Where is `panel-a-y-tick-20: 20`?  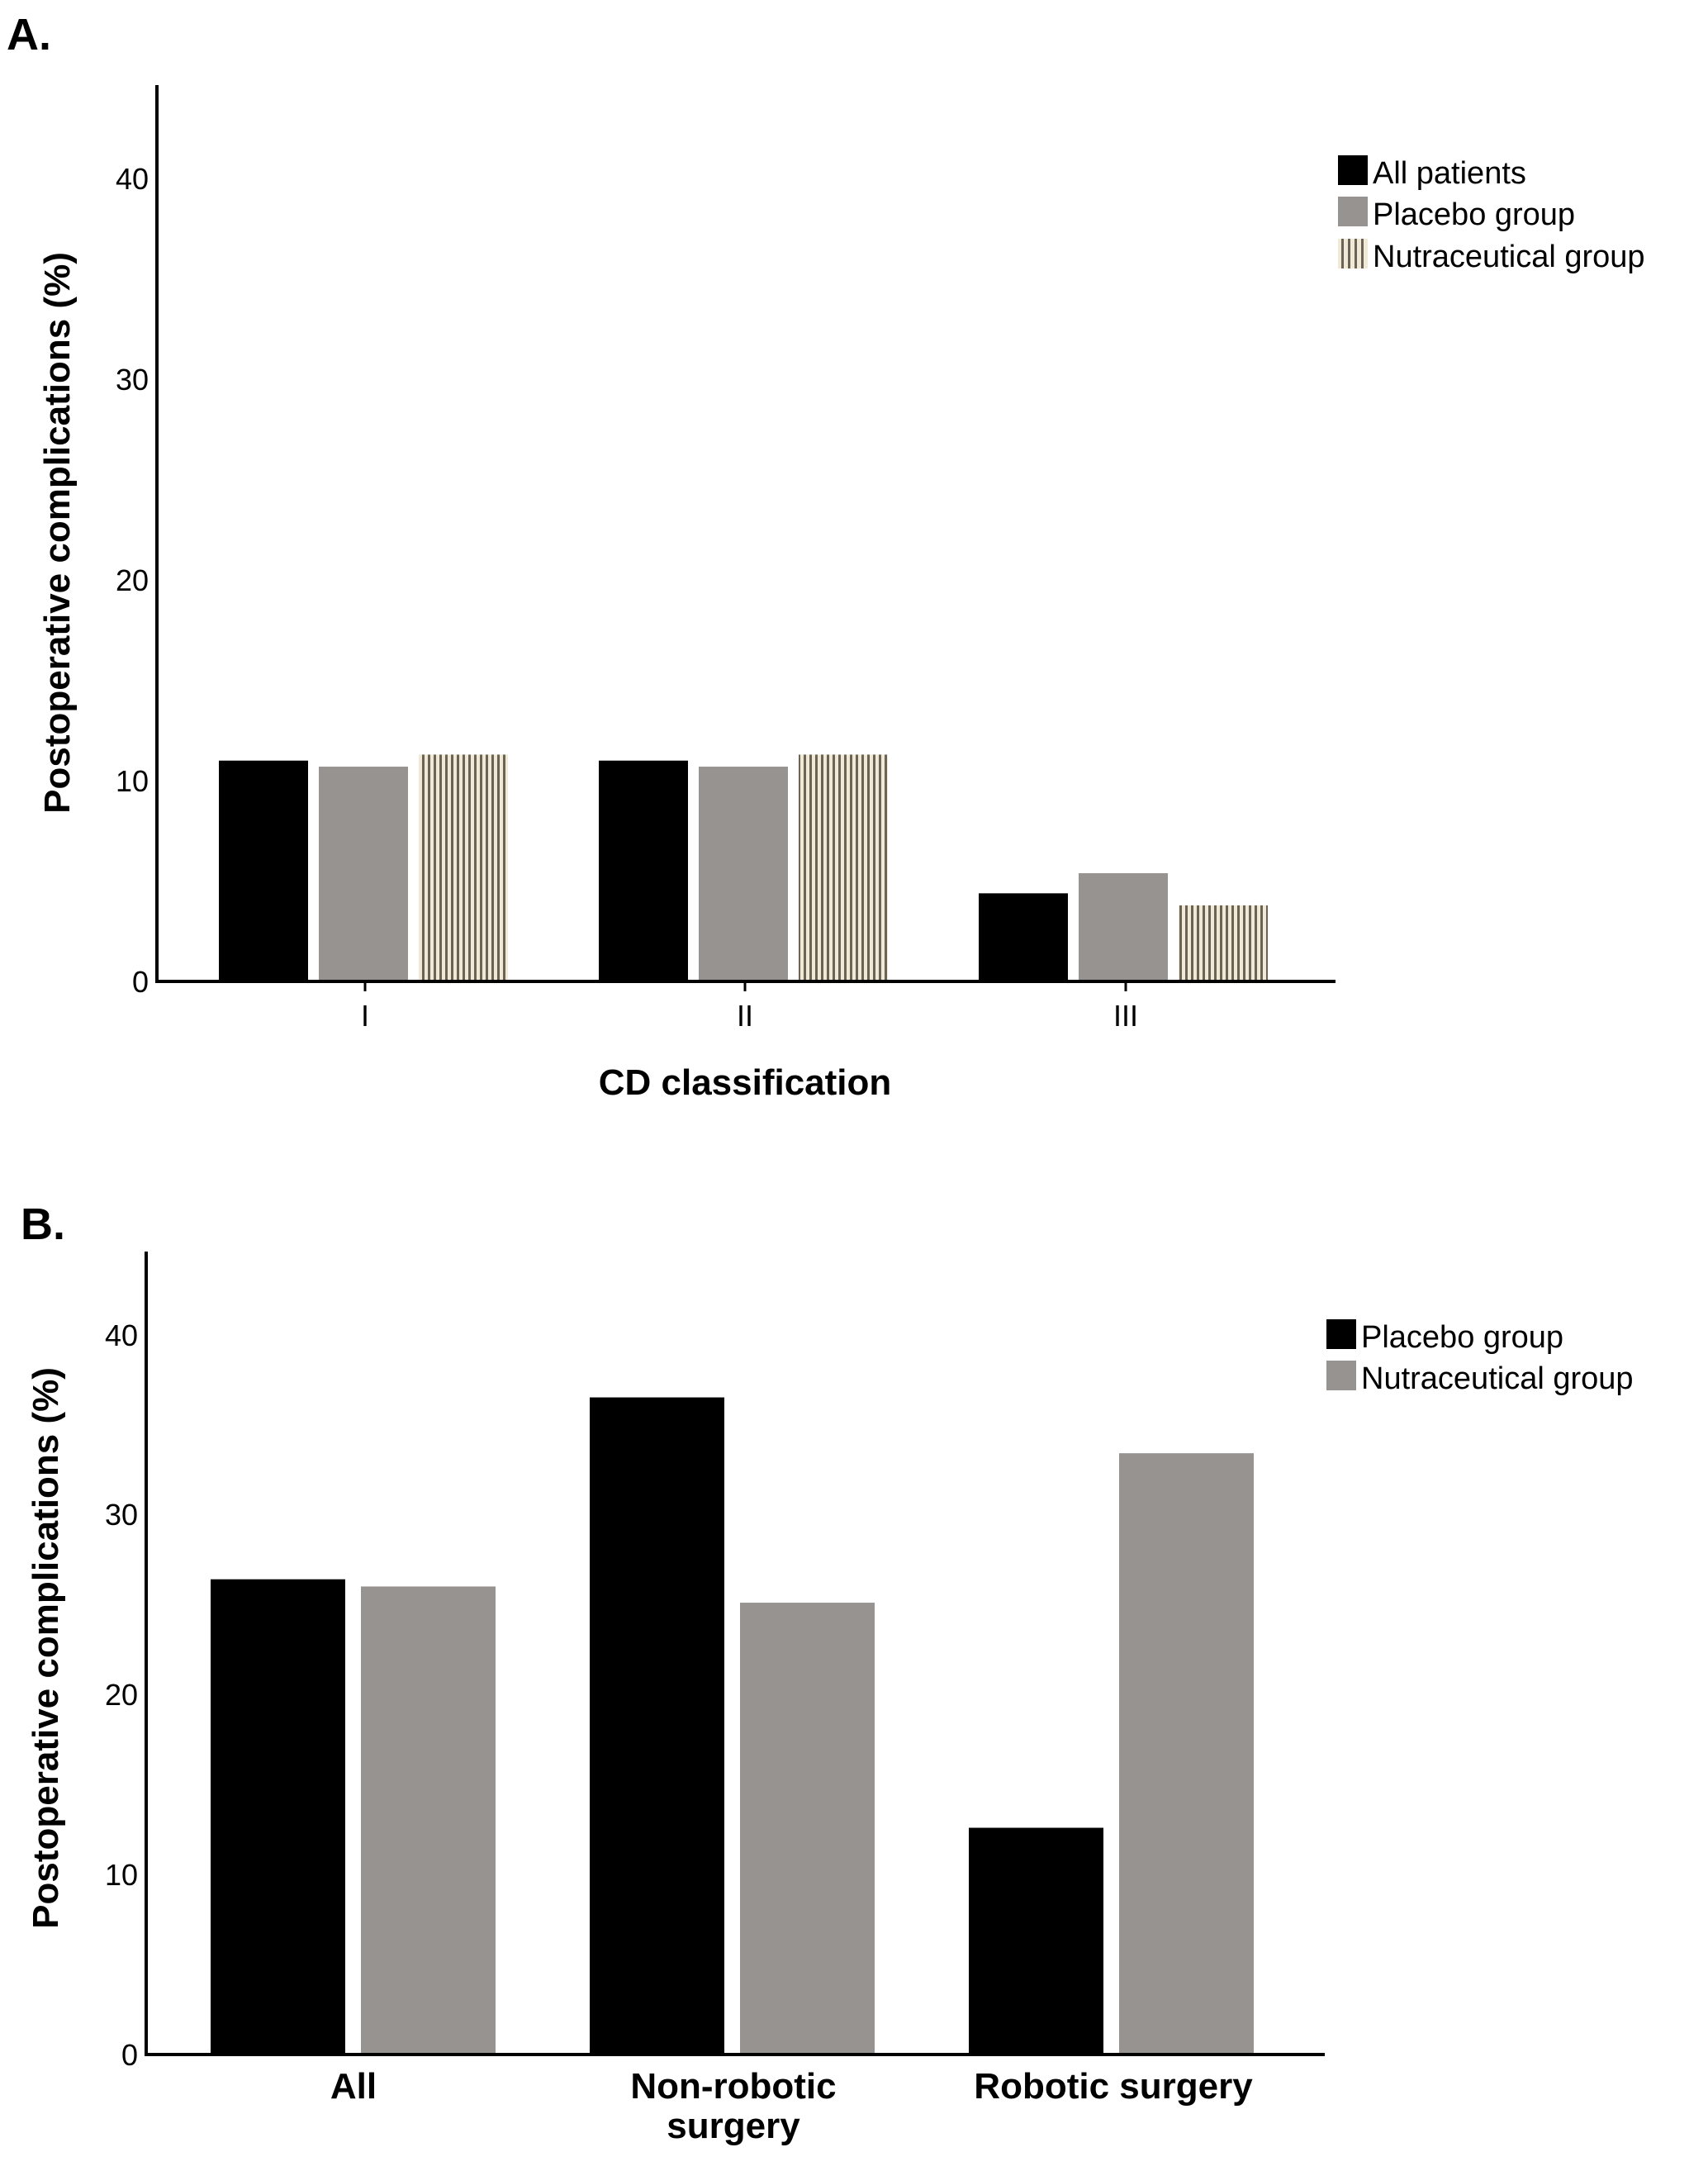
panel-a-y-tick-20: 20 is located at coordinates (132, 580).